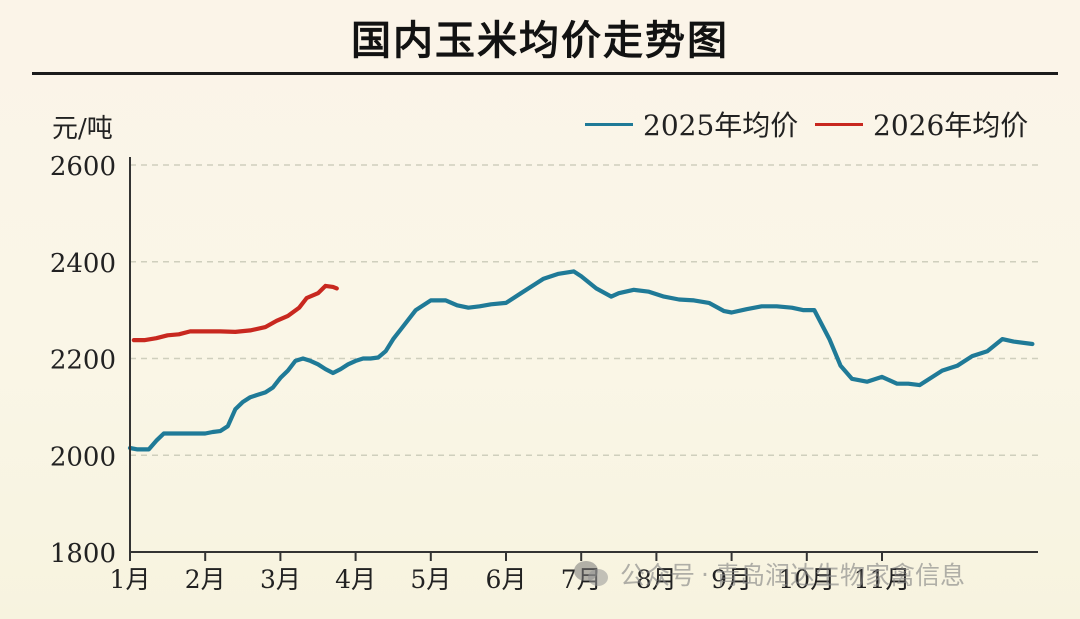 The height and width of the screenshot is (619, 1080). Describe the element at coordinates (839, 124) in the screenshot. I see `legend-swatch-2026` at that location.